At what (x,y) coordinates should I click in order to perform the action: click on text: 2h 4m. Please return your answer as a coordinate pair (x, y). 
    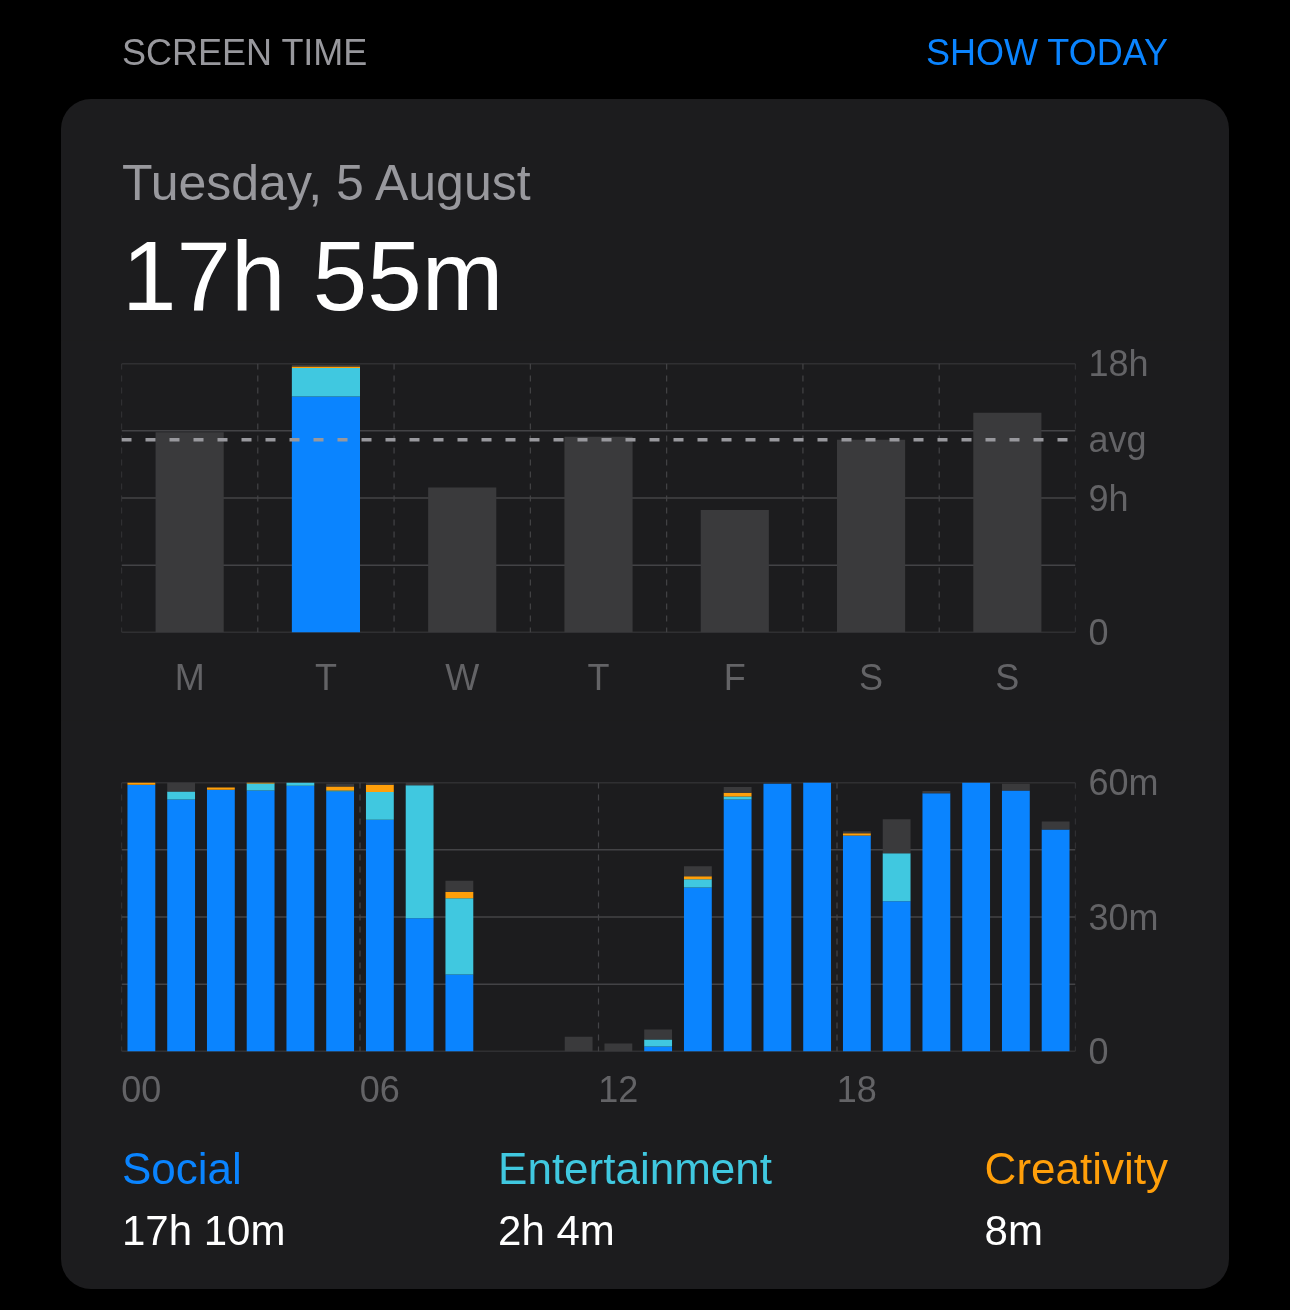
    Looking at the image, I should click on (557, 1230).